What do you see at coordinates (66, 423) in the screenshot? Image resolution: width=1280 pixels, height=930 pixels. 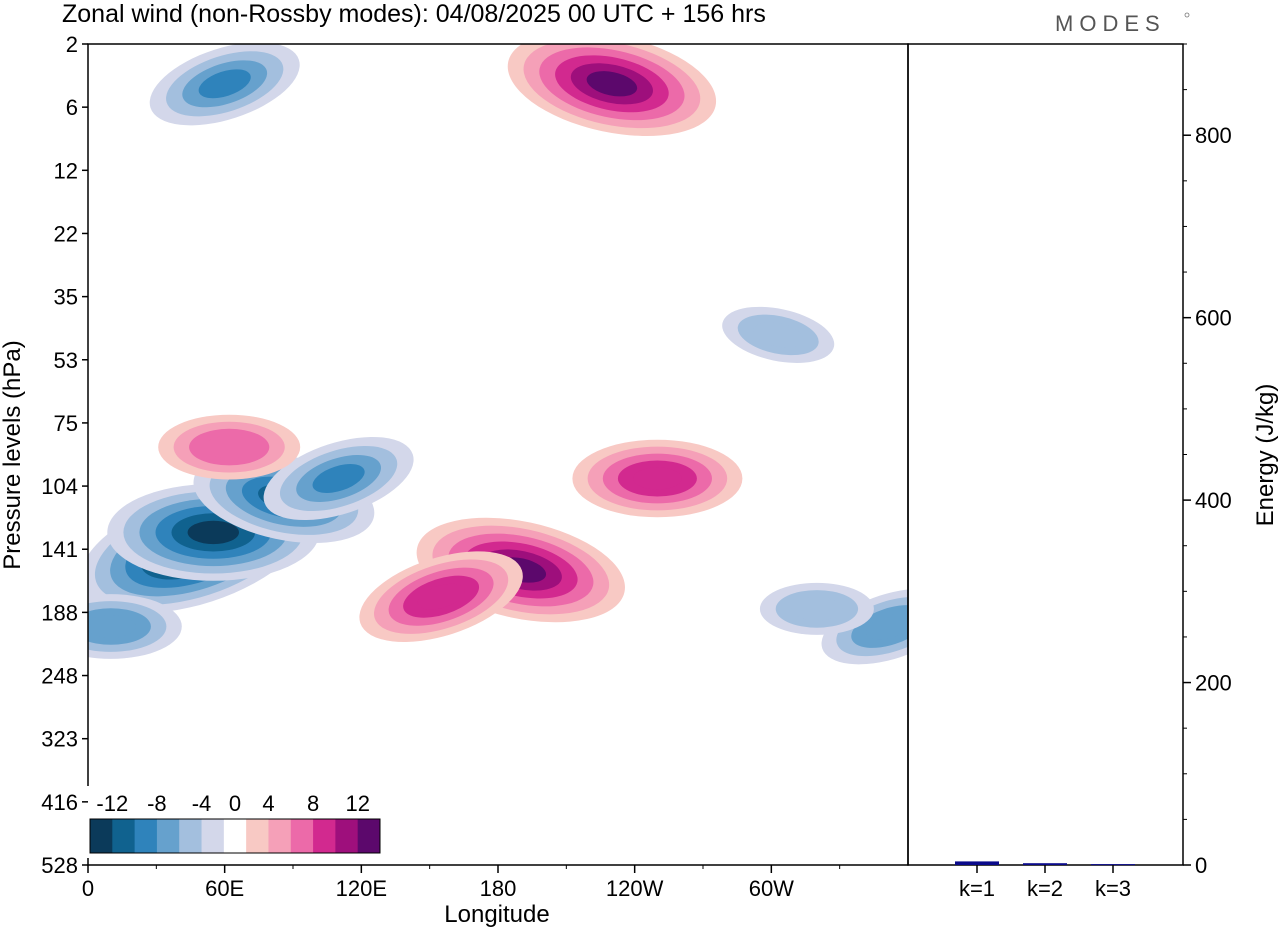 I see `y-tick-label: 75` at bounding box center [66, 423].